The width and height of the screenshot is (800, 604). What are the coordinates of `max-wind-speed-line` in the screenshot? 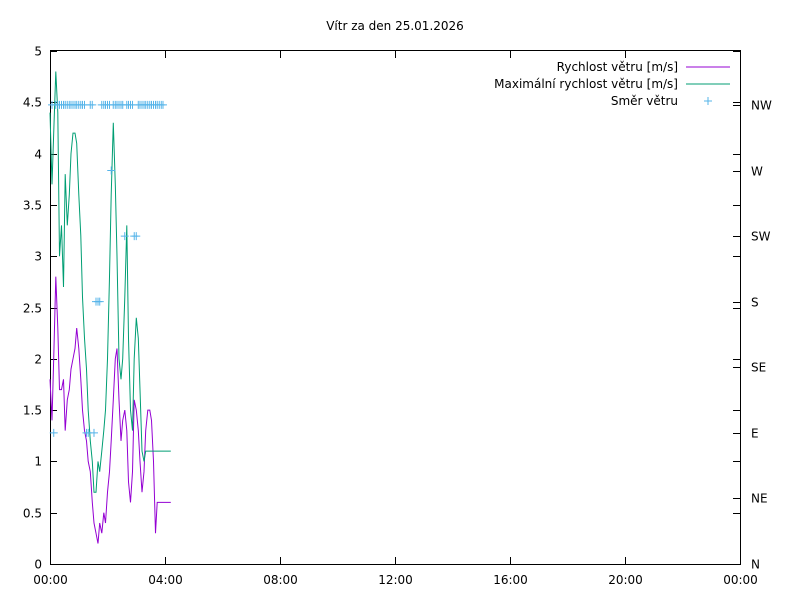 It's located at (110, 282).